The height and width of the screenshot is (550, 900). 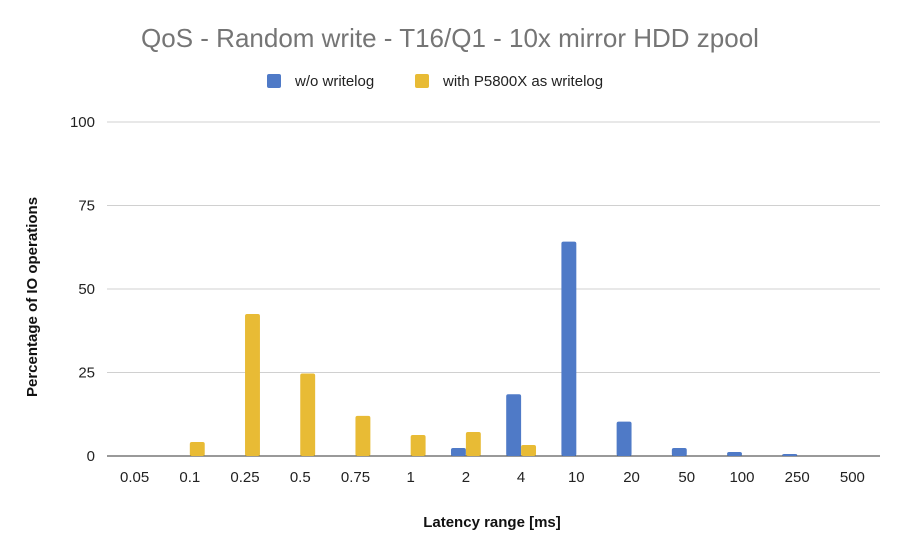 What do you see at coordinates (852, 477) in the screenshot?
I see `x-tick-label: 500` at bounding box center [852, 477].